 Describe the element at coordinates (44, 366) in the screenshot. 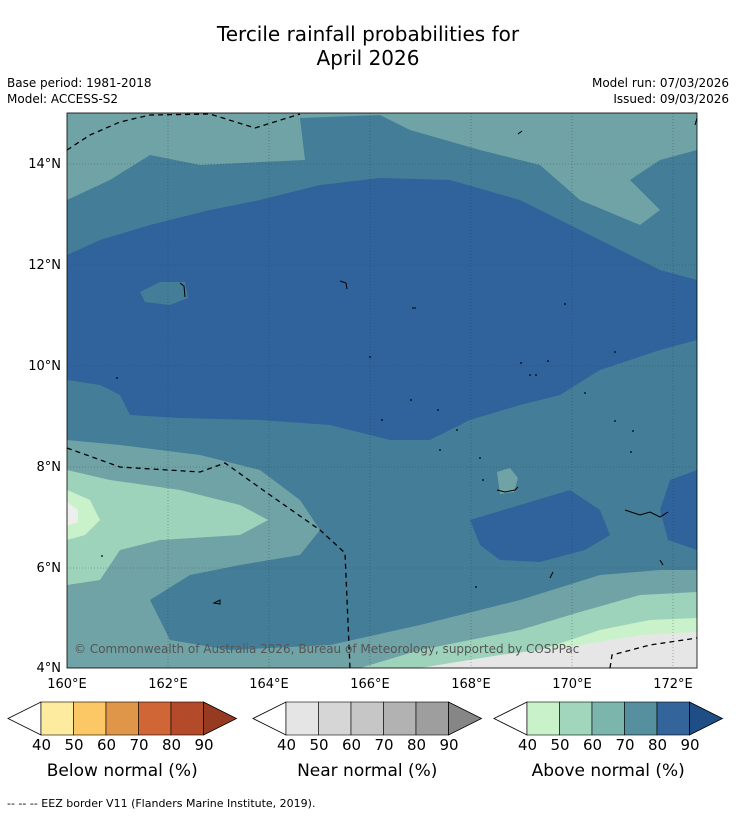

I see `lat-tick: 10°N` at that location.